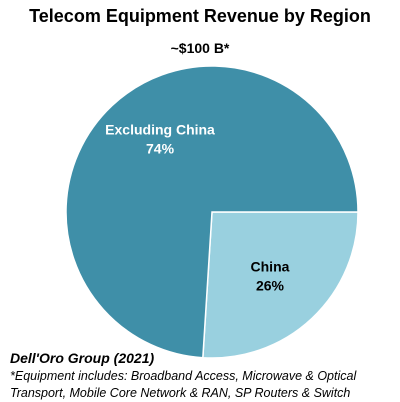 This screenshot has height=402, width=400. What do you see at coordinates (160, 130) in the screenshot?
I see `pie-slice-excluding-china-label: Excluding China` at bounding box center [160, 130].